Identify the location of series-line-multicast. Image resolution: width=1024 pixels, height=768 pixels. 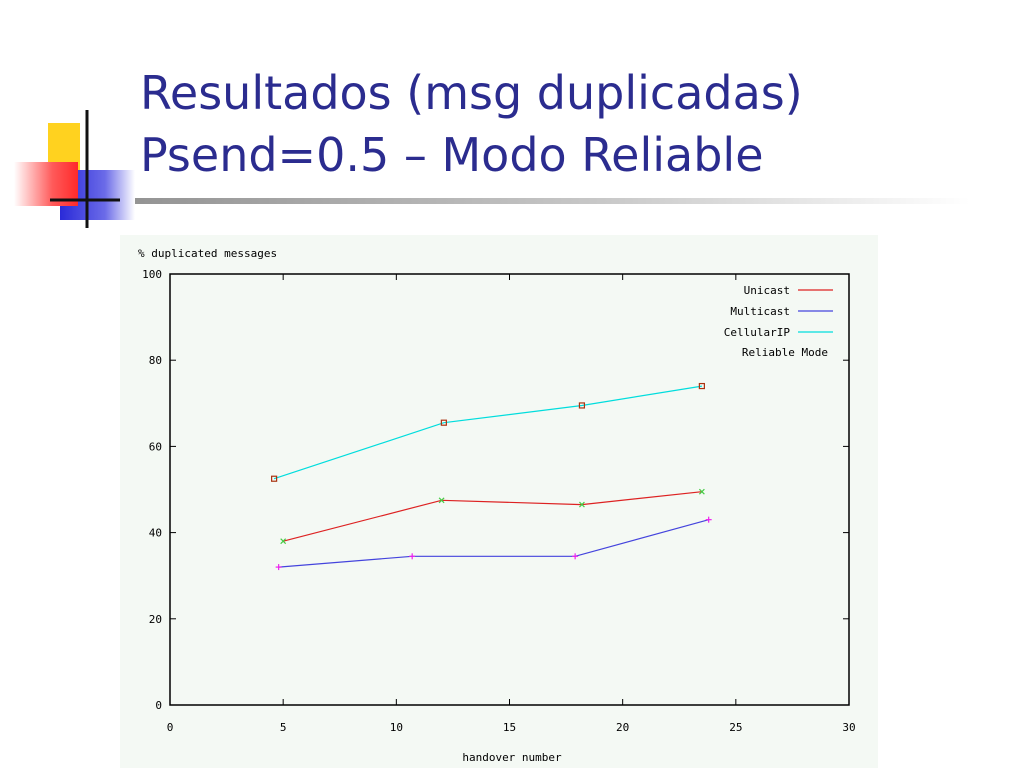
(493, 543).